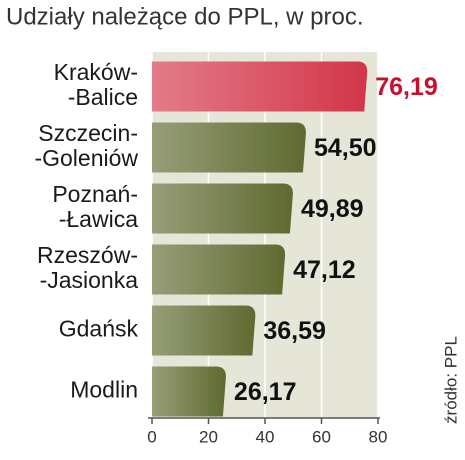 The width and height of the screenshot is (465, 460). What do you see at coordinates (99, 329) in the screenshot?
I see `y-tick-label: Gdańsk` at bounding box center [99, 329].